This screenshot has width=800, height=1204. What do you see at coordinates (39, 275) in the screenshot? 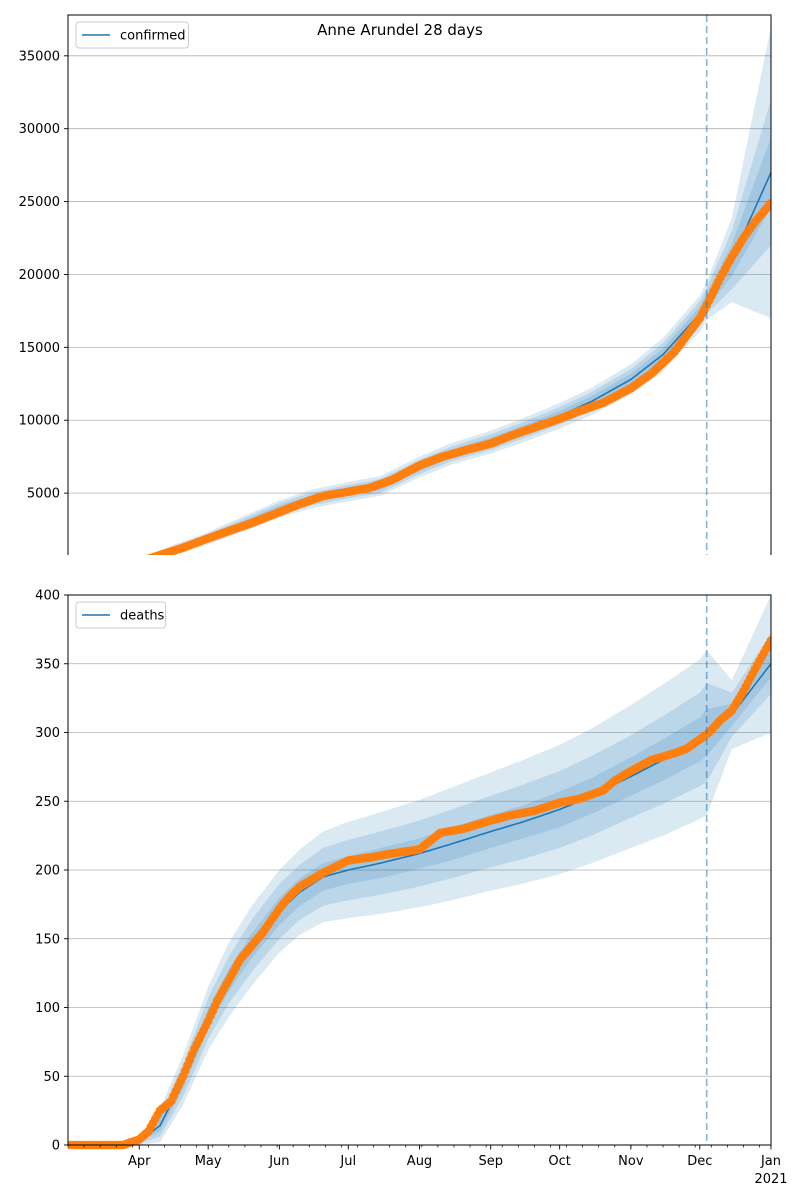
I see `y-tick-label: 20000` at bounding box center [39, 275].